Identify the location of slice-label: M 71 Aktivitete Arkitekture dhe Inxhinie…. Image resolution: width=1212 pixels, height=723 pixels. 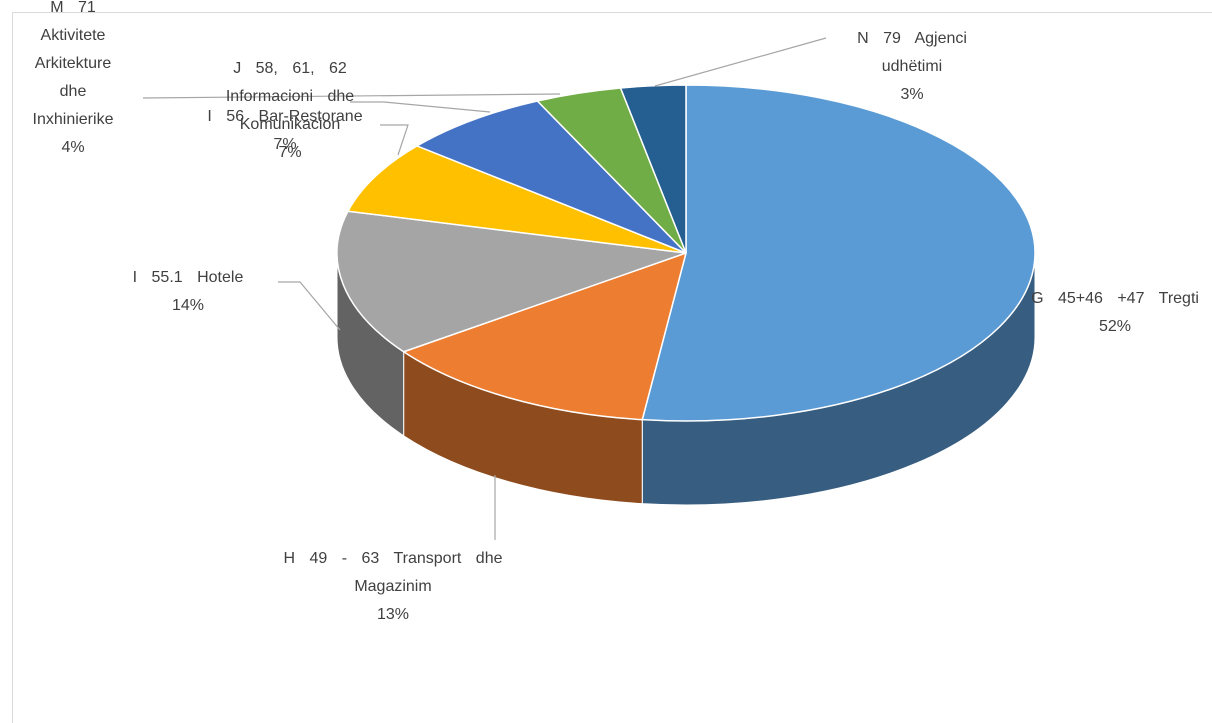
(73, 81).